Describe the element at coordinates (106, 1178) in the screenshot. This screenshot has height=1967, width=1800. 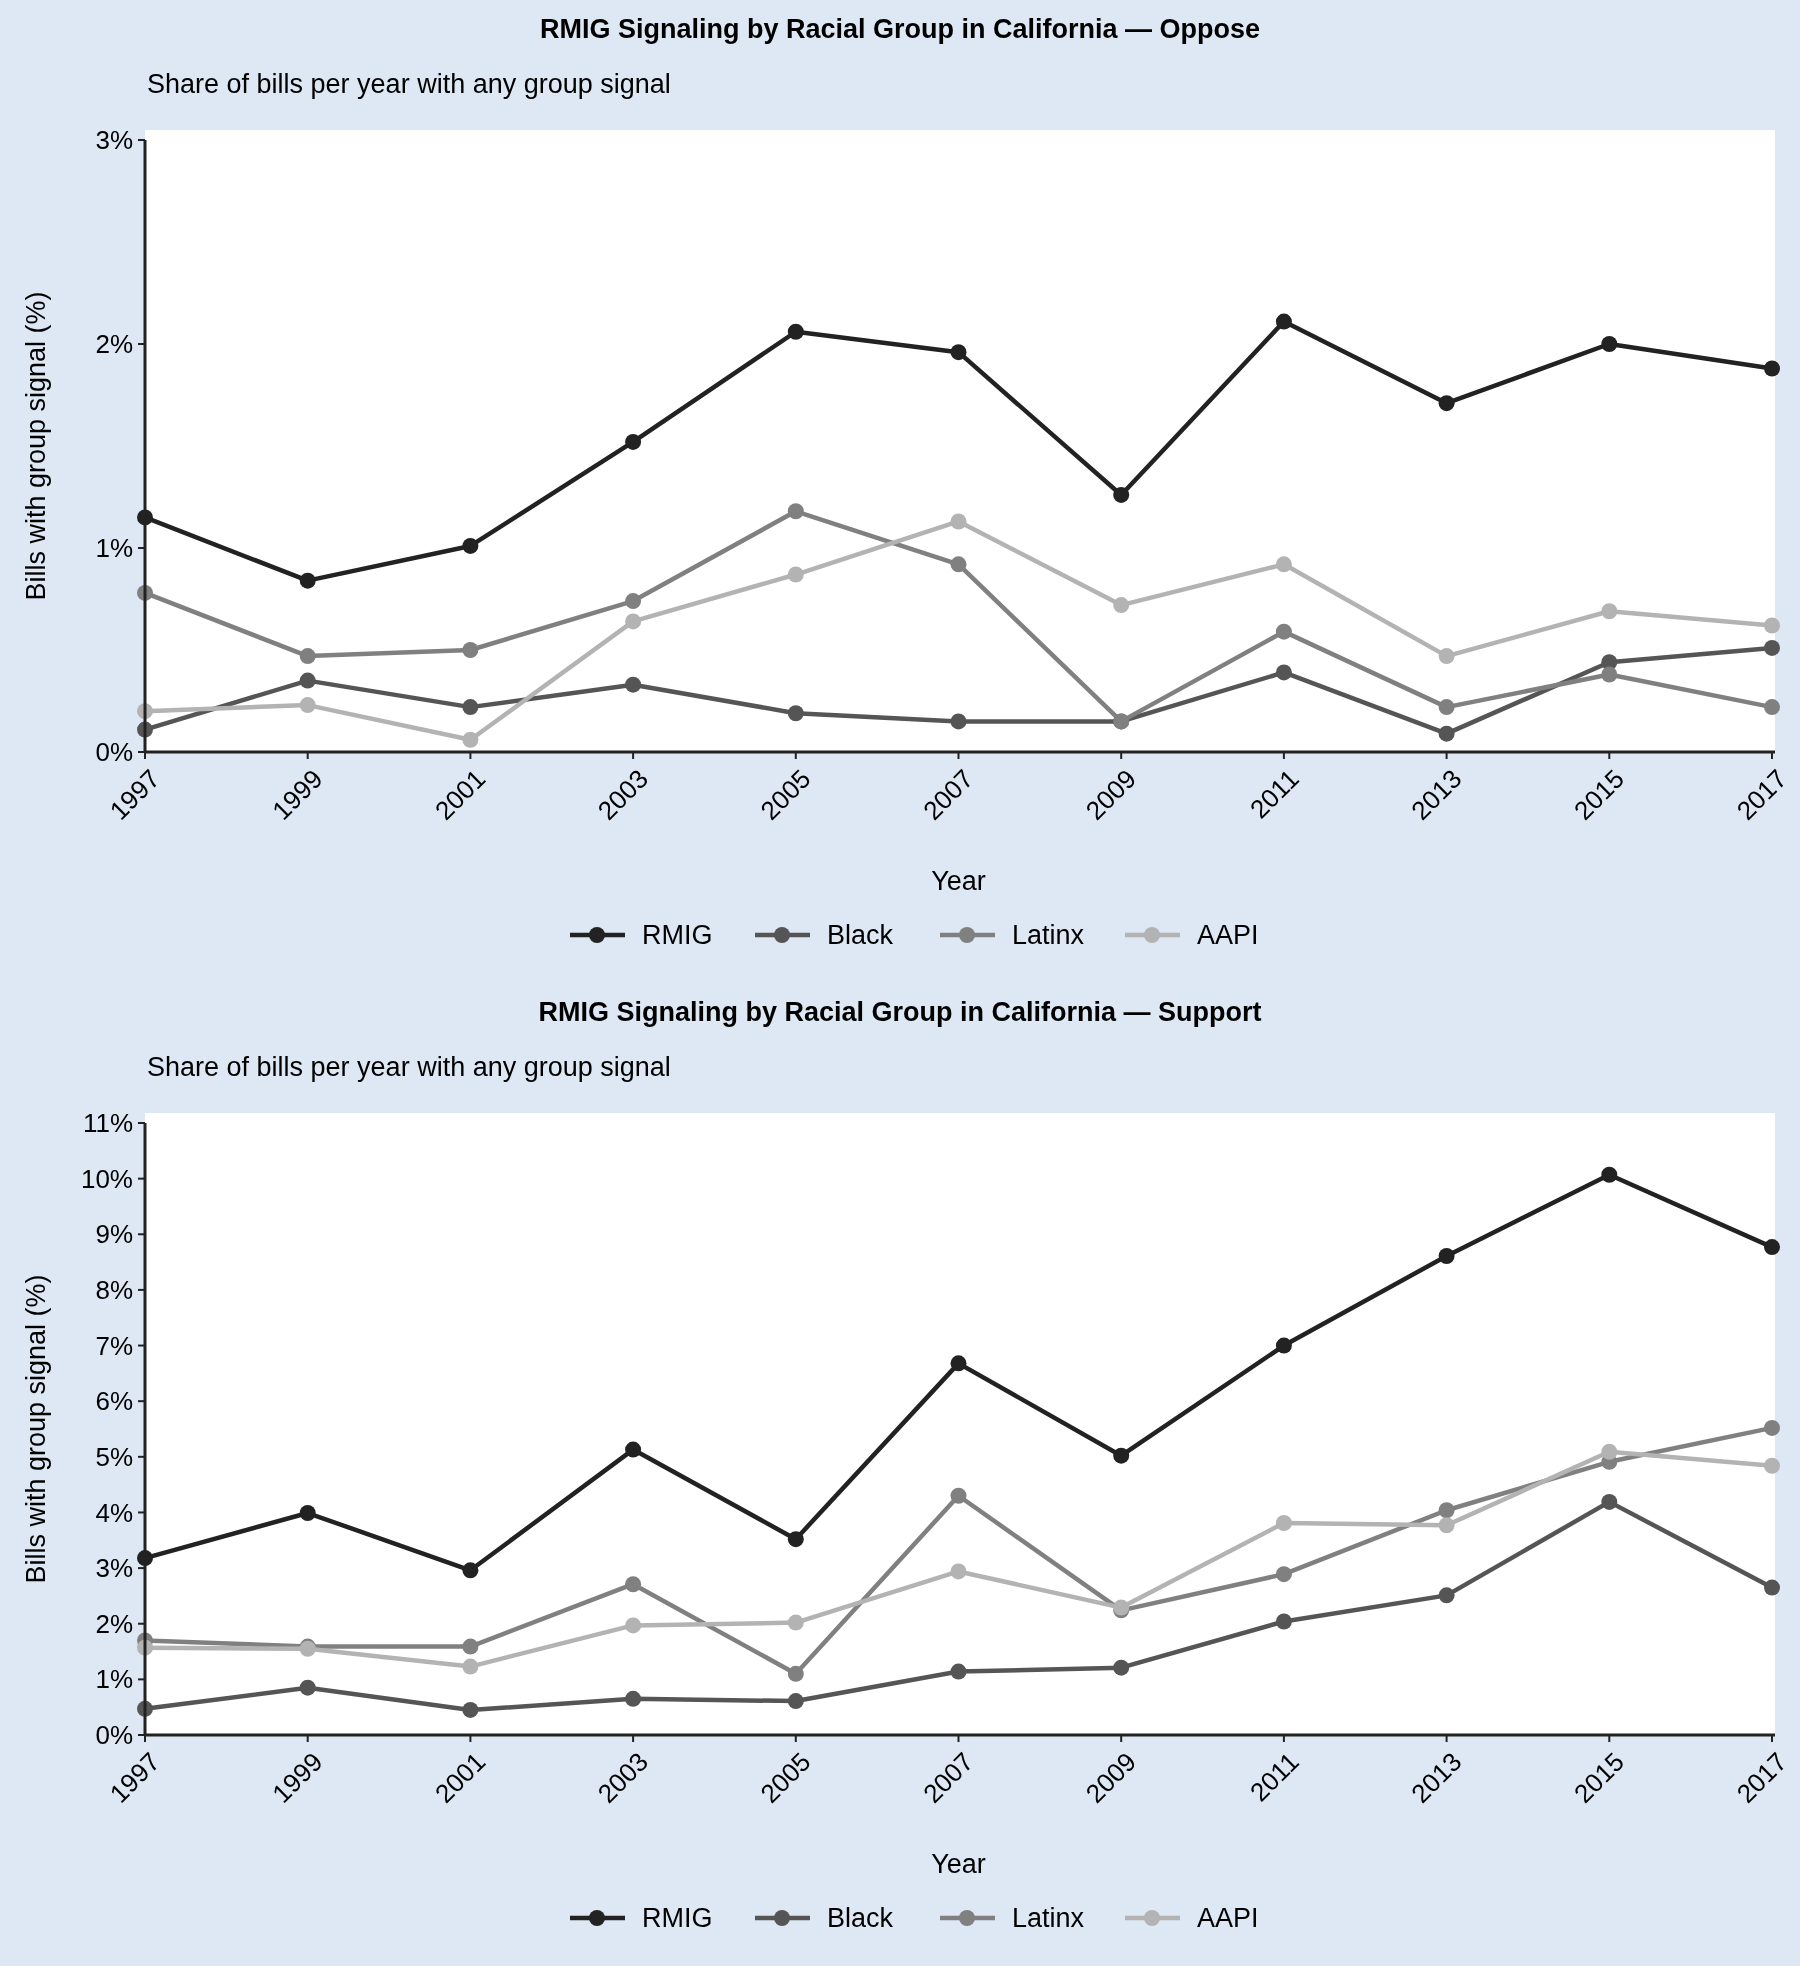
I see `y-tick-label: 10%` at that location.